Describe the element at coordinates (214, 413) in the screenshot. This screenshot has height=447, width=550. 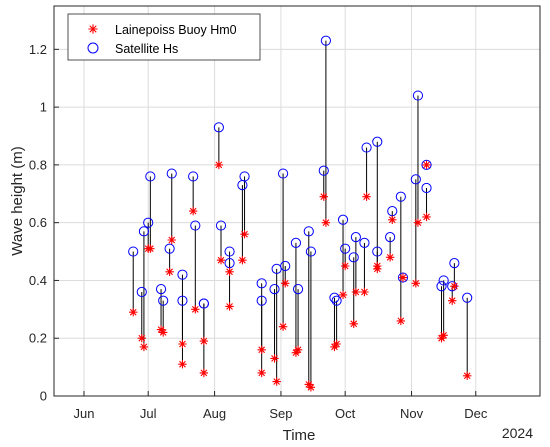
I see `x-tick-label: Aug` at that location.